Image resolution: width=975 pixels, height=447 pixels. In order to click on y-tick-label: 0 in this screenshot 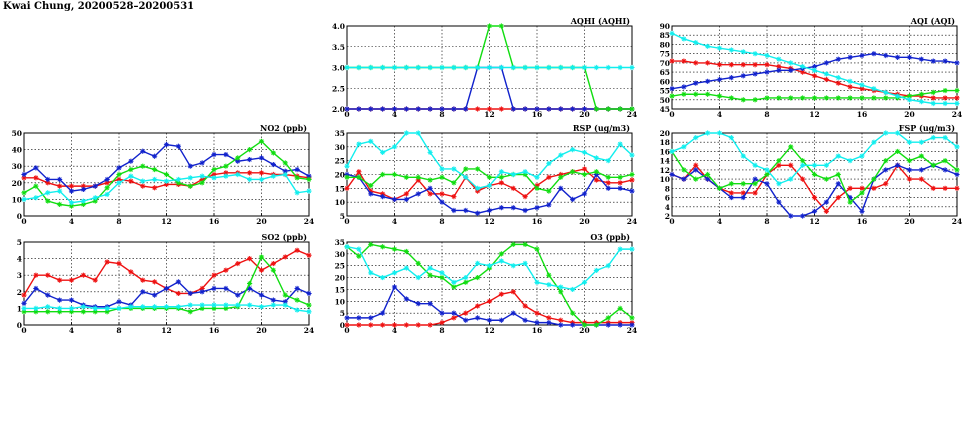, I will do `click(19, 216)`.